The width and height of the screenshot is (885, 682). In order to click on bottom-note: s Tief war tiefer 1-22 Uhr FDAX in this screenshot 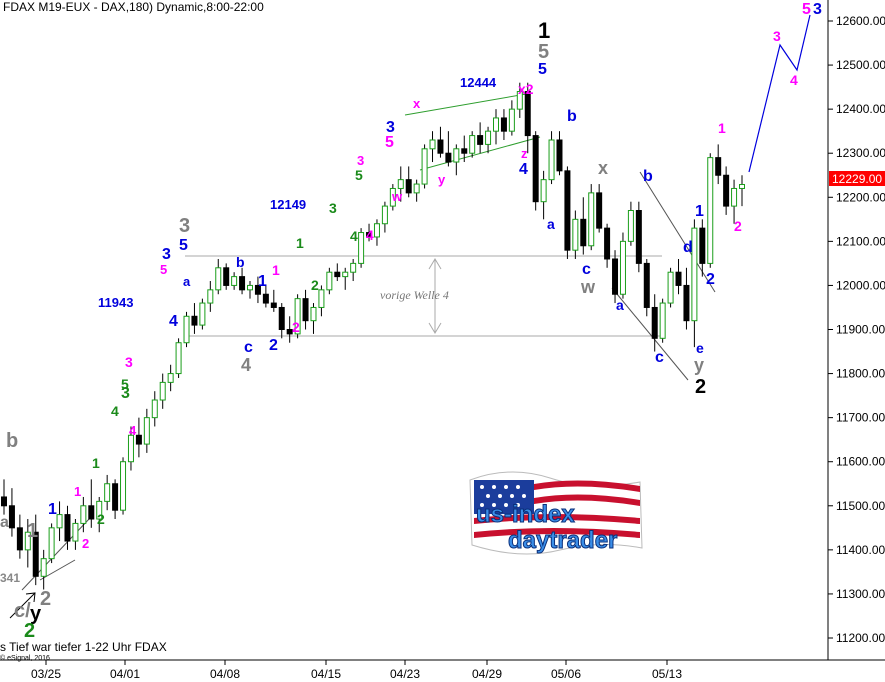, I will do `click(83, 647)`.